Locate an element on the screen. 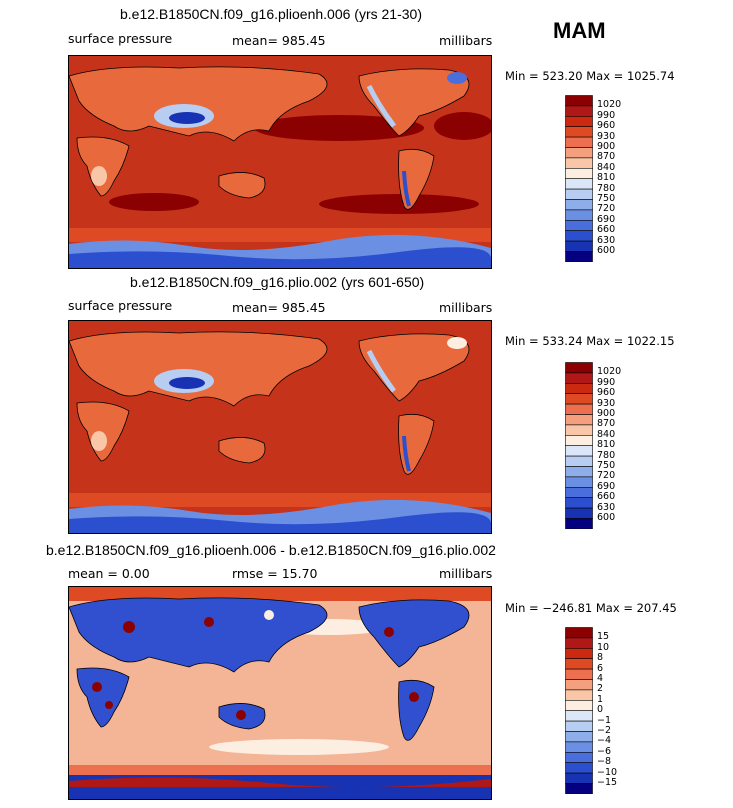  panel-3-rmse-label: rmse = 15.70 is located at coordinates (275, 573).